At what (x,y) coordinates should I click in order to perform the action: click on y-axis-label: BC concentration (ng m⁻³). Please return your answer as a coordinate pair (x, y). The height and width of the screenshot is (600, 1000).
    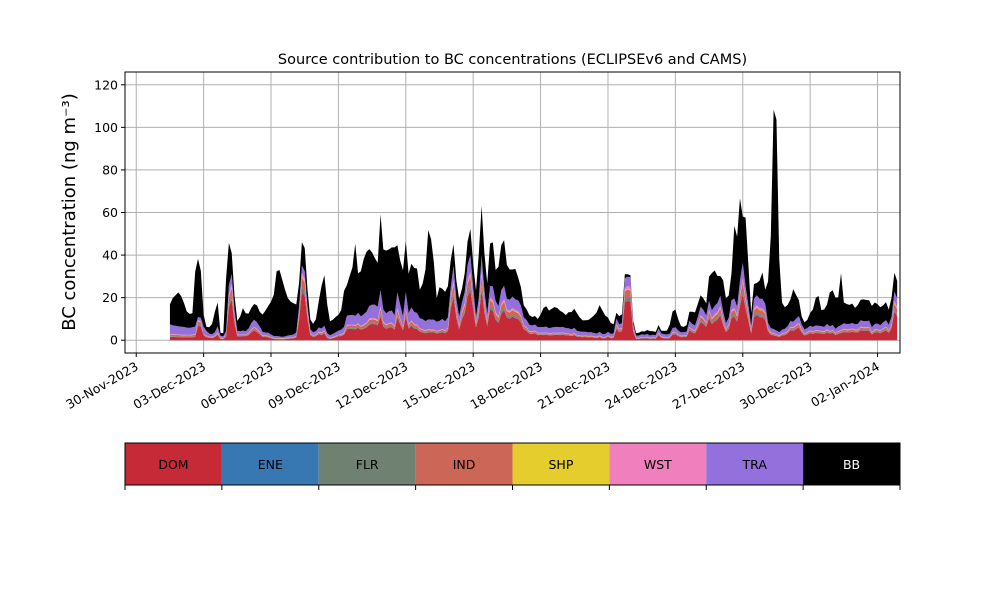
    Looking at the image, I should click on (69, 212).